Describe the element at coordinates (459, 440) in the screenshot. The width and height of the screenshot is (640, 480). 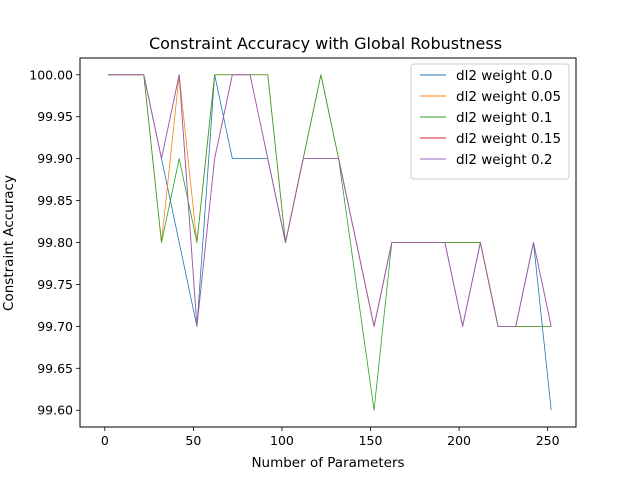
I see `x-tick-label: 200` at that location.